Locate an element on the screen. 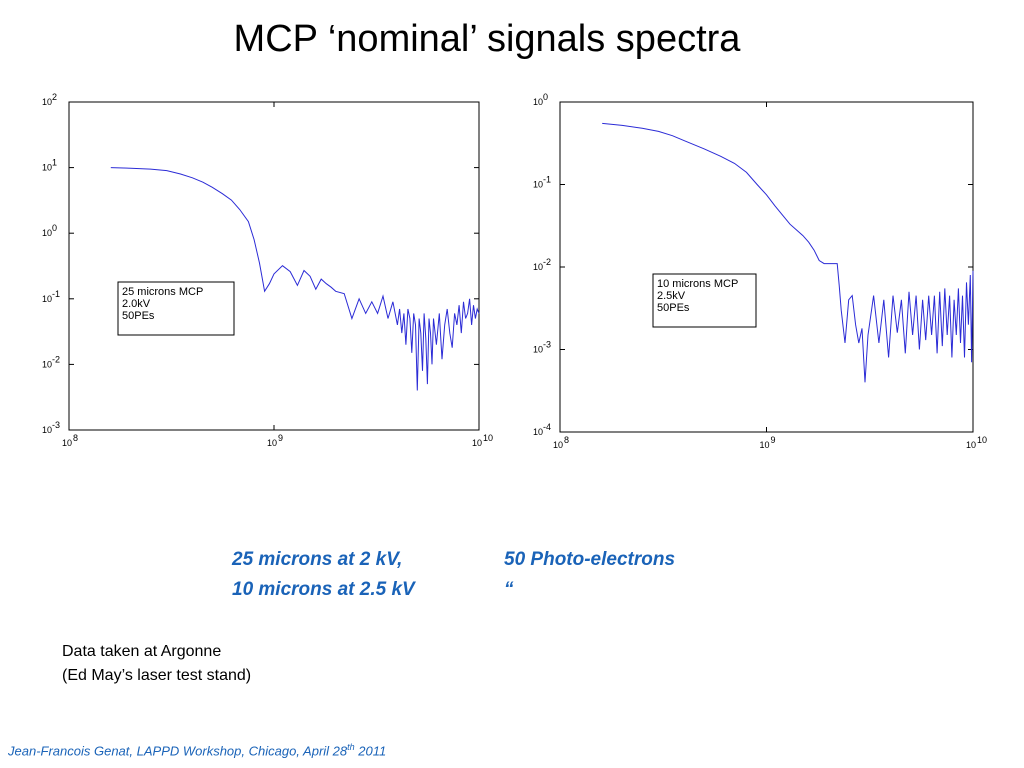 This screenshot has height=768, width=1024. condition-label: 10 microns at 2.5 kV is located at coordinates (323, 589).